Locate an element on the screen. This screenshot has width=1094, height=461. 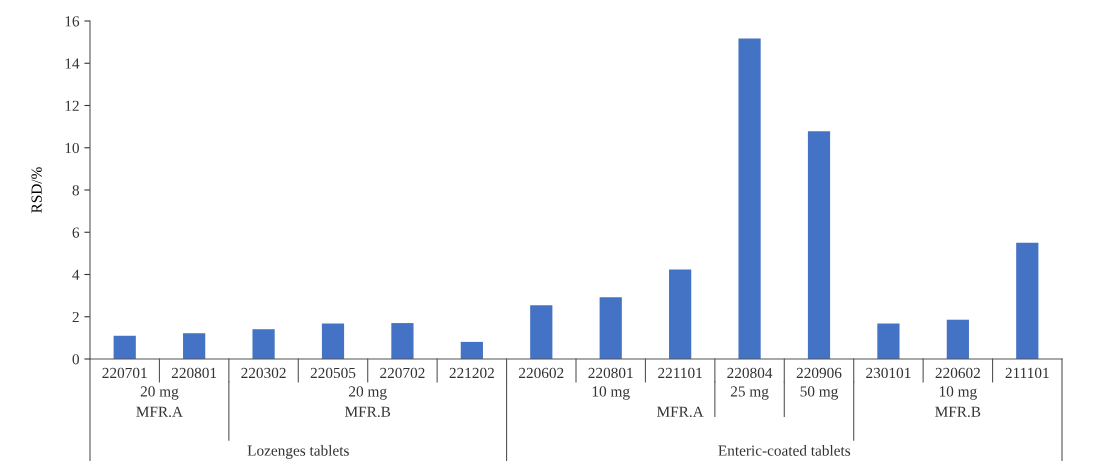
y-tick-label: 6 is located at coordinates (76, 232).